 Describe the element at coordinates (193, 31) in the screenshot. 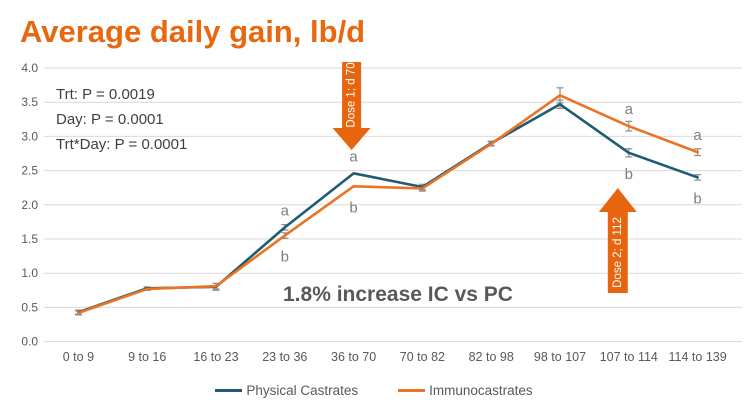

I see `chart-title: Average daily gain, lb/d` at that location.